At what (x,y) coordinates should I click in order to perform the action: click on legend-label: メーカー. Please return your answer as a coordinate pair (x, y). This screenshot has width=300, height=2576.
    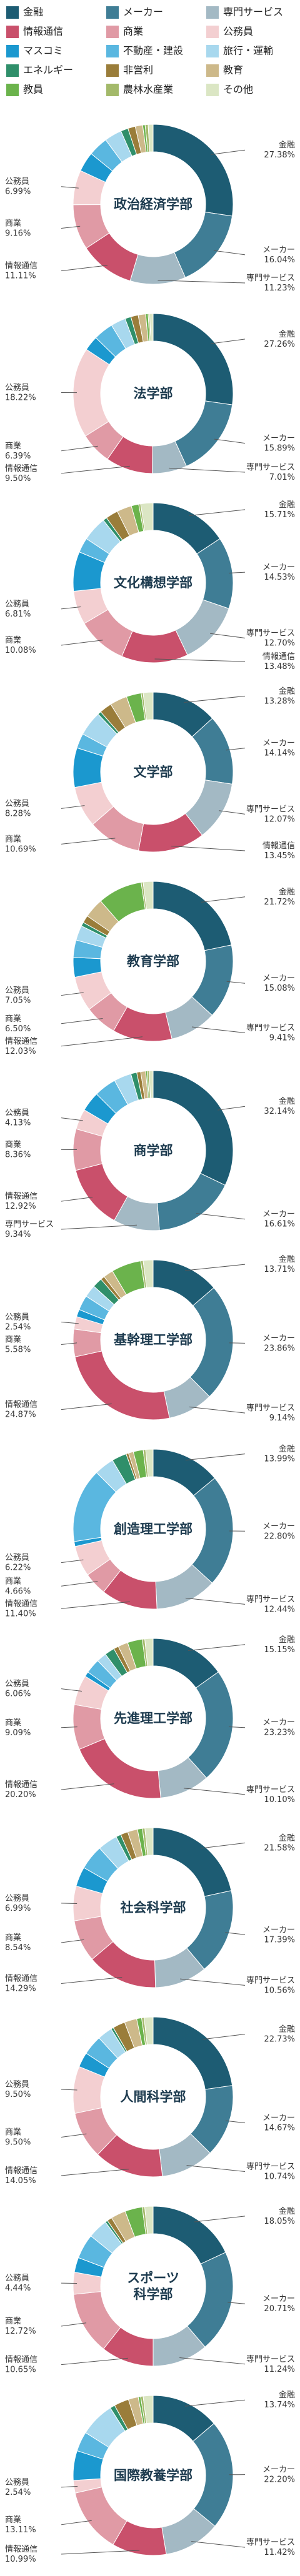
    Looking at the image, I should click on (143, 12).